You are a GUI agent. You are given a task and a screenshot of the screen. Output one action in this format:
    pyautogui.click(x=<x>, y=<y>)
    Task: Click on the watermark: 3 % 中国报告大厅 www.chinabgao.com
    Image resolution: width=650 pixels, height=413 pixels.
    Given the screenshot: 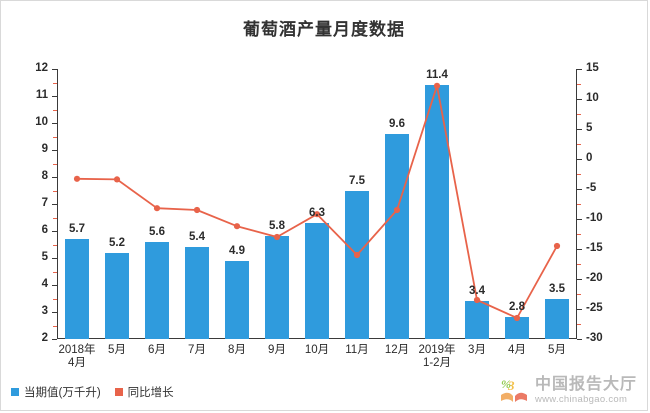 What is the action you would take?
    pyautogui.click(x=568, y=390)
    